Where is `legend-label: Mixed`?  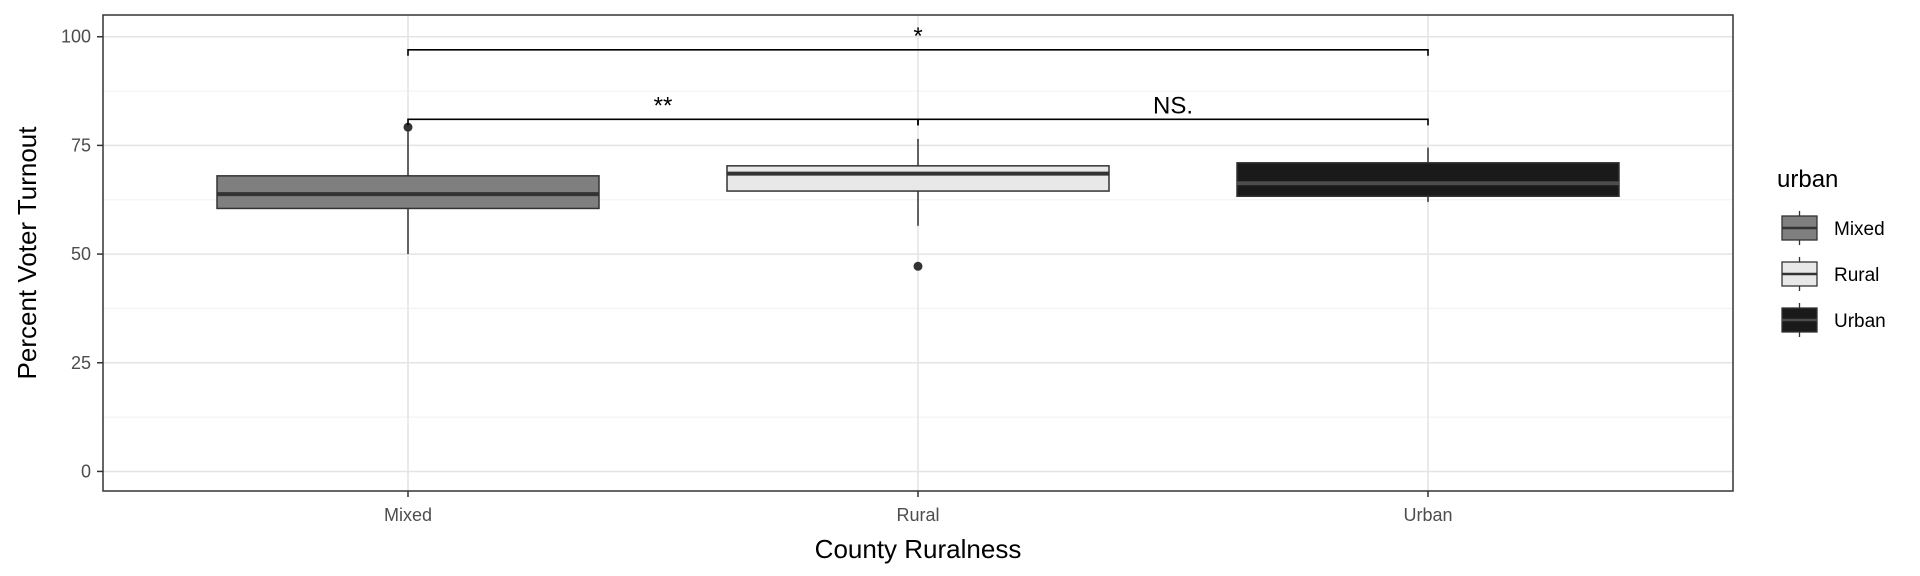
legend-label: Mixed is located at coordinates (1859, 229).